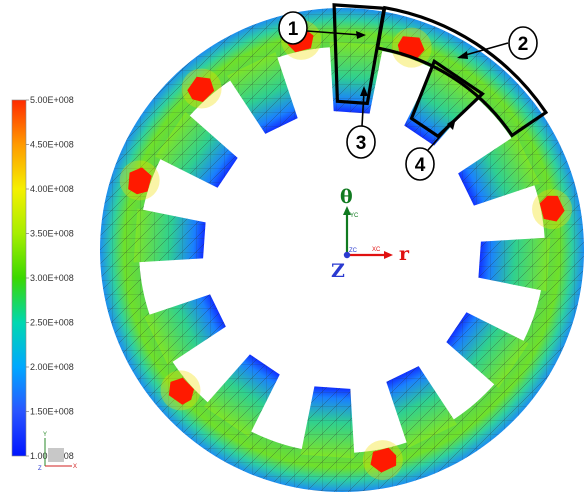  Describe the element at coordinates (376, 250) in the screenshot. I see `xc-label: XC` at that location.